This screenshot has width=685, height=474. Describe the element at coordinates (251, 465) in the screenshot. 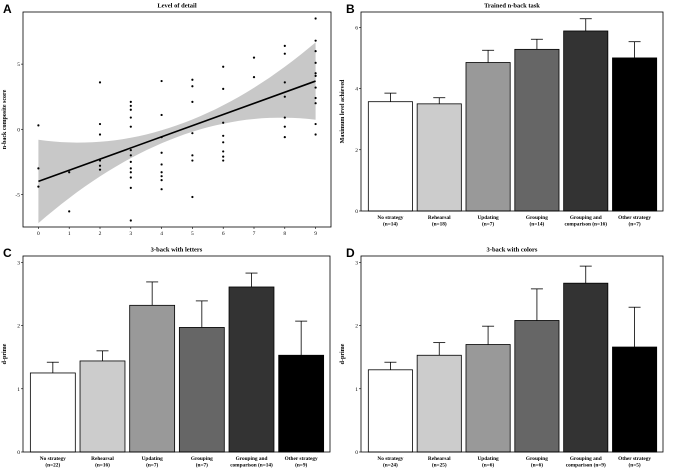

I see `category-n-label: comparison (n=14)` at that location.